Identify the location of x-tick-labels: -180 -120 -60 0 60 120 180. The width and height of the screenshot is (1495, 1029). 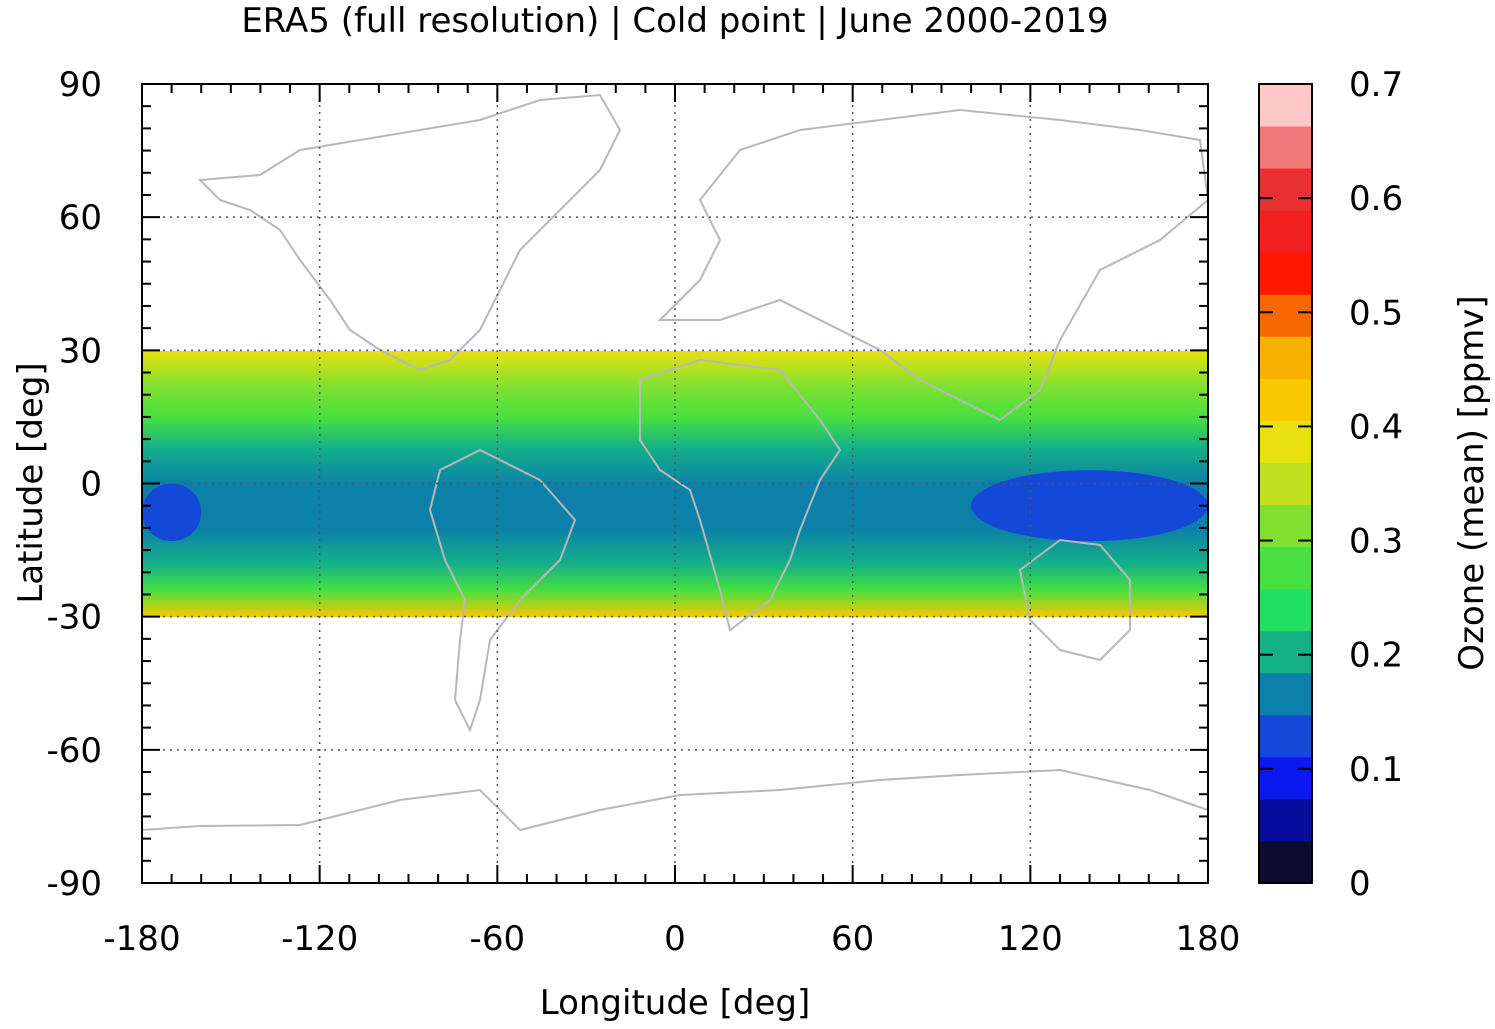
(671, 939).